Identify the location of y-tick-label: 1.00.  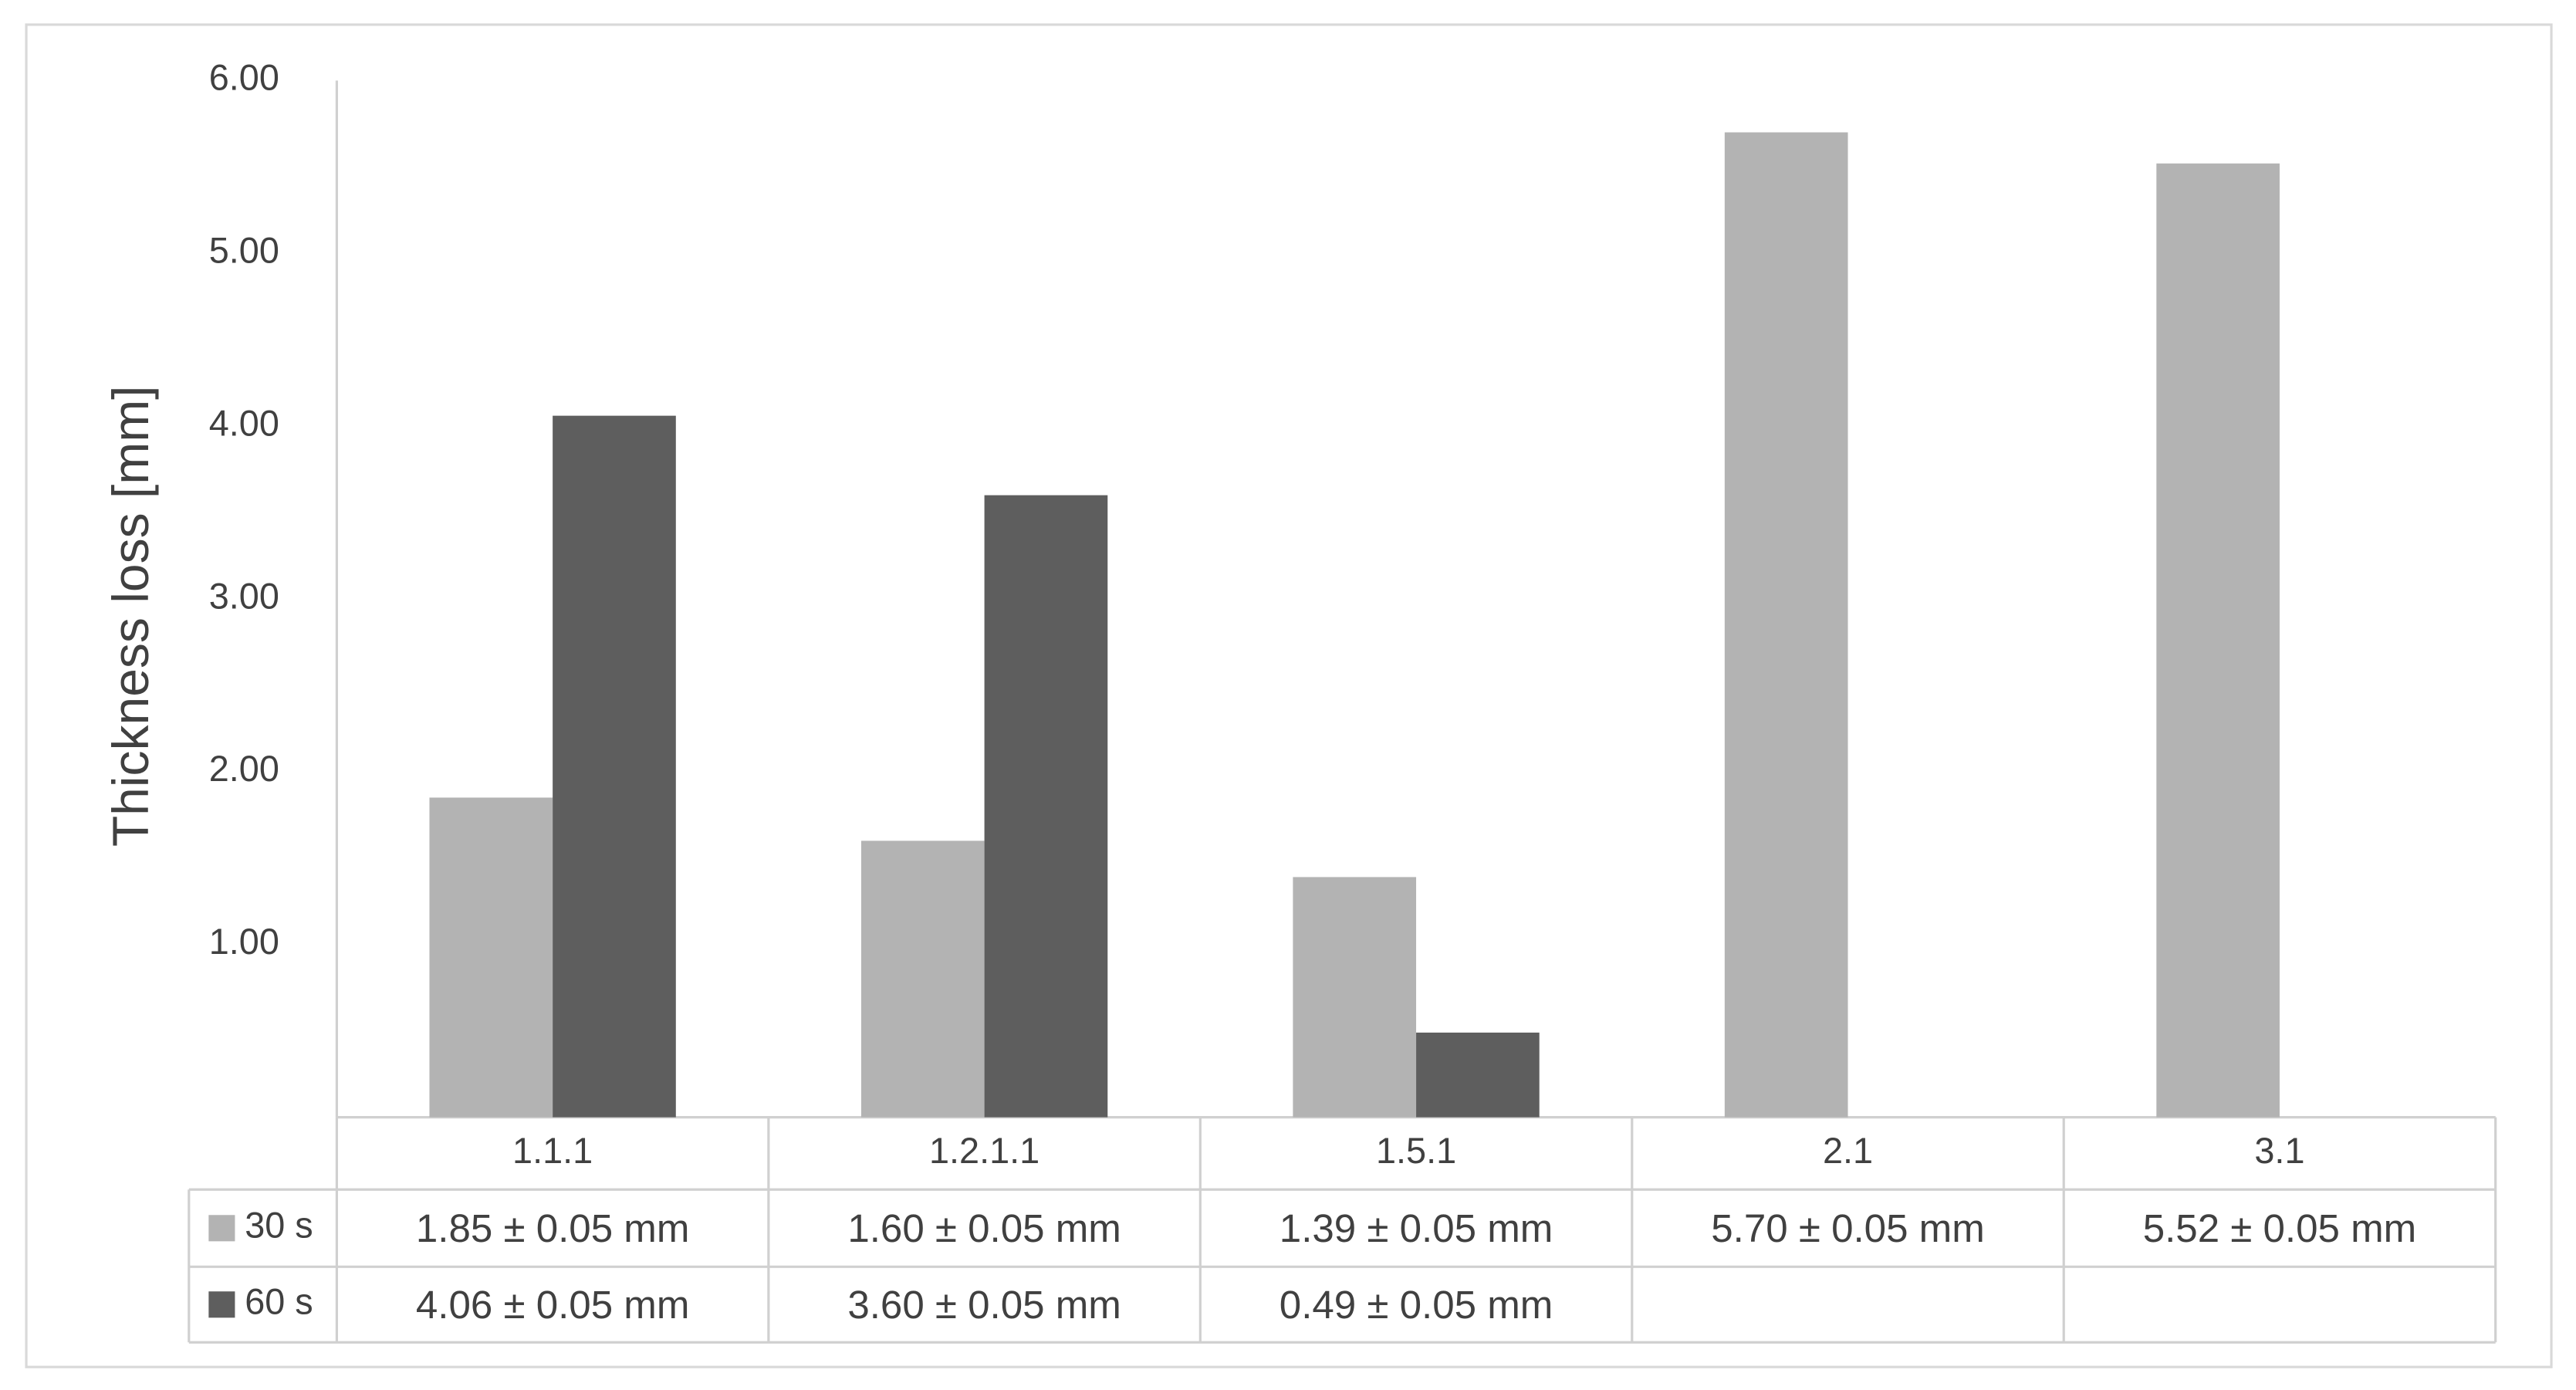
(244, 942).